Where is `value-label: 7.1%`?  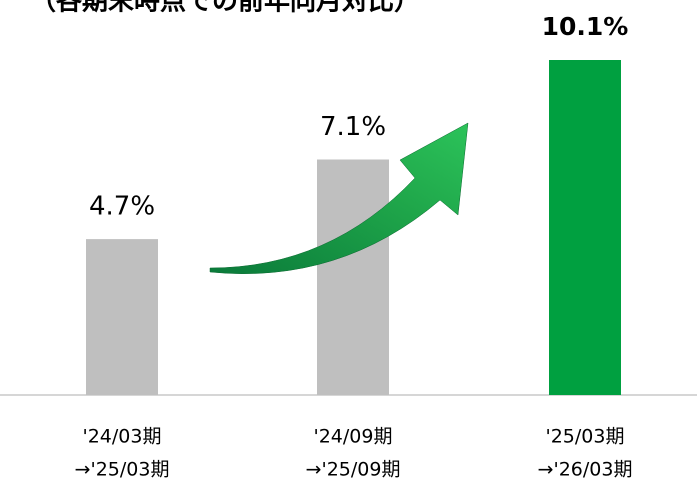 value-label: 7.1% is located at coordinates (353, 127).